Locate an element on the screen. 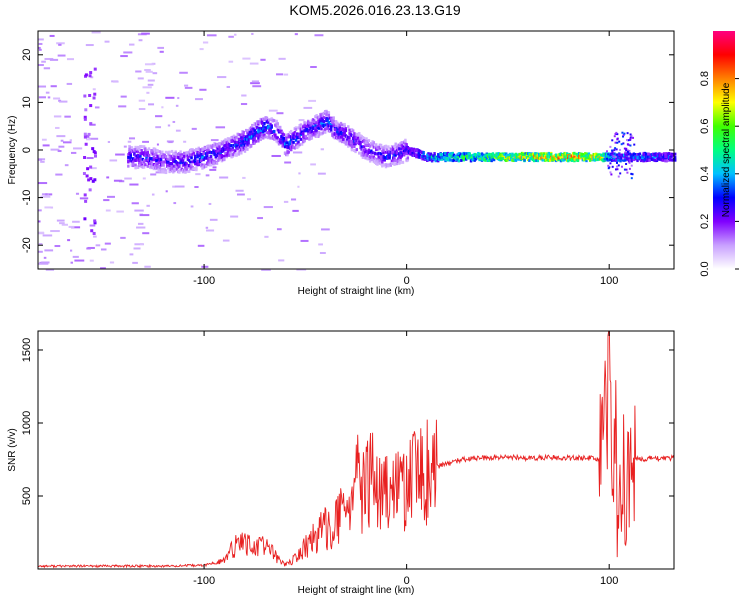 This screenshot has width=750, height=600. figure-title: KOM5.2026.016.23.13.G19 is located at coordinates (374, 10).